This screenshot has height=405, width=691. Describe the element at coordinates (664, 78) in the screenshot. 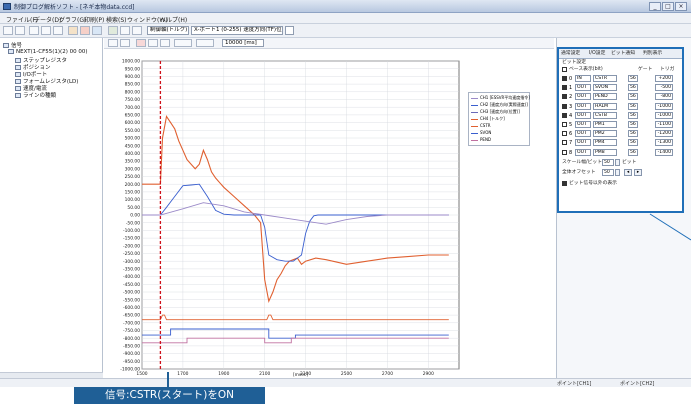

I see `trigger-offset-field: +200` at that location.